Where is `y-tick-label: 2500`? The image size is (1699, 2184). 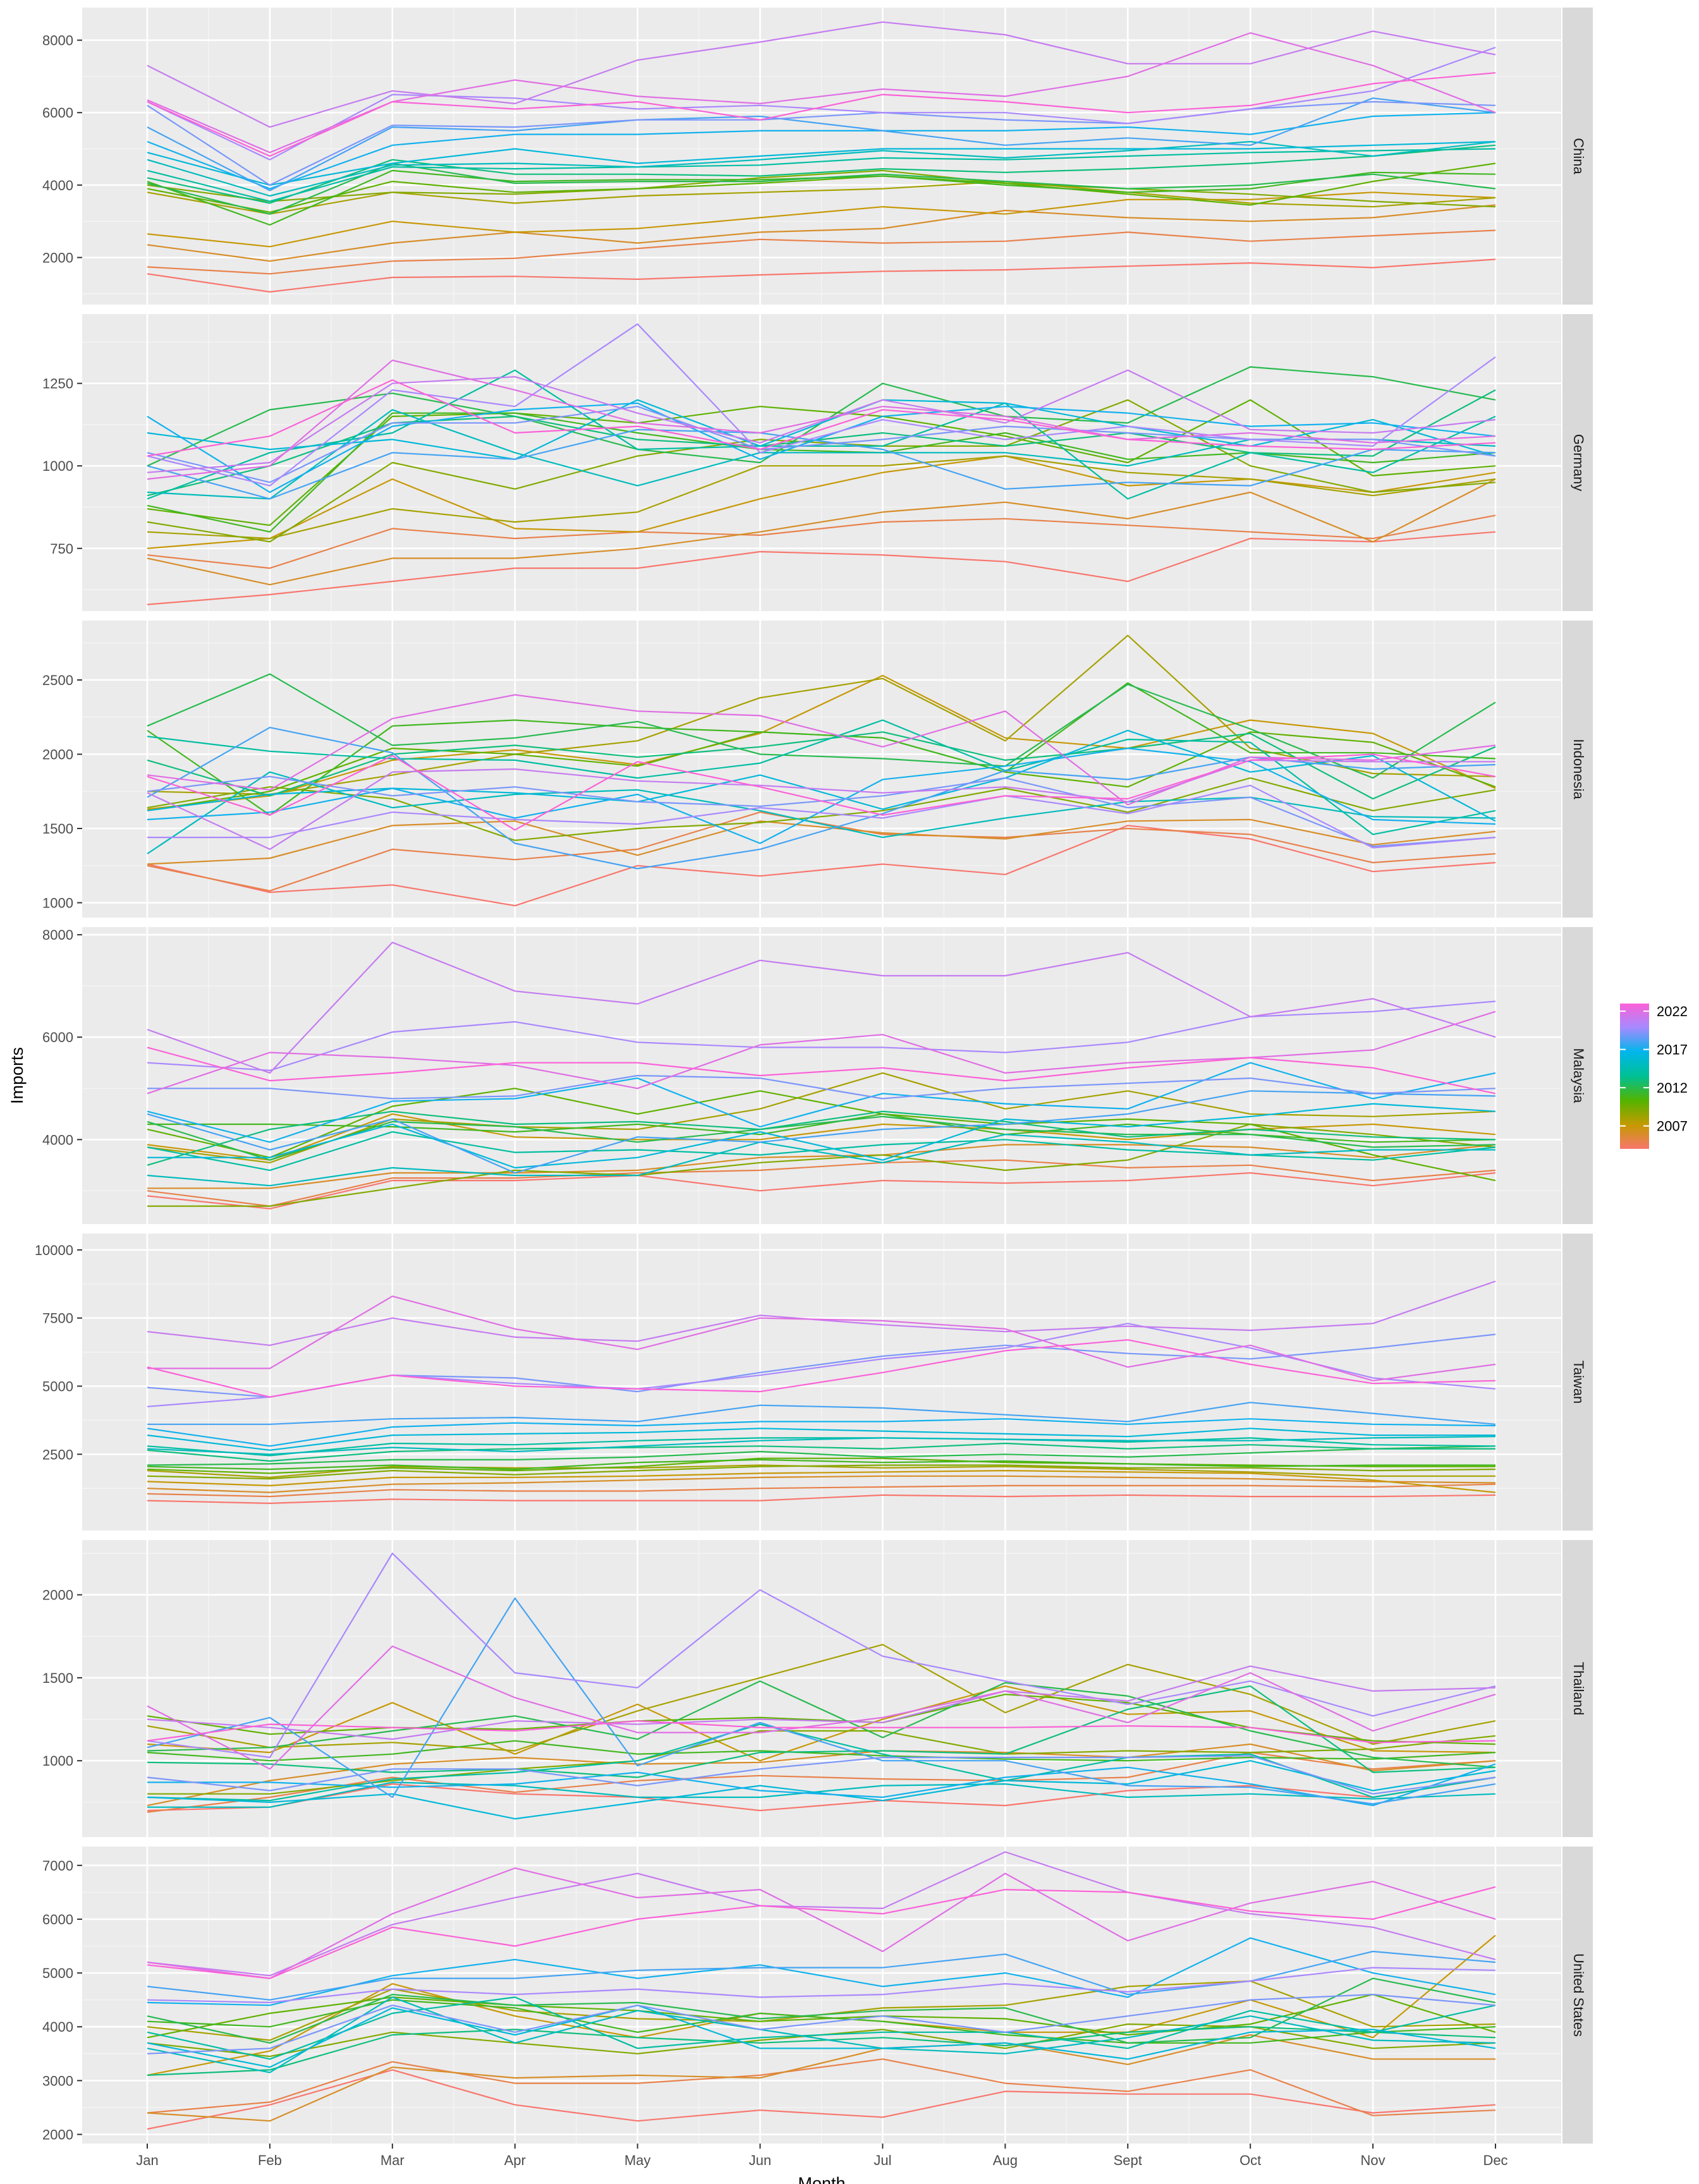 y-tick-label: 2500 is located at coordinates (57, 1454).